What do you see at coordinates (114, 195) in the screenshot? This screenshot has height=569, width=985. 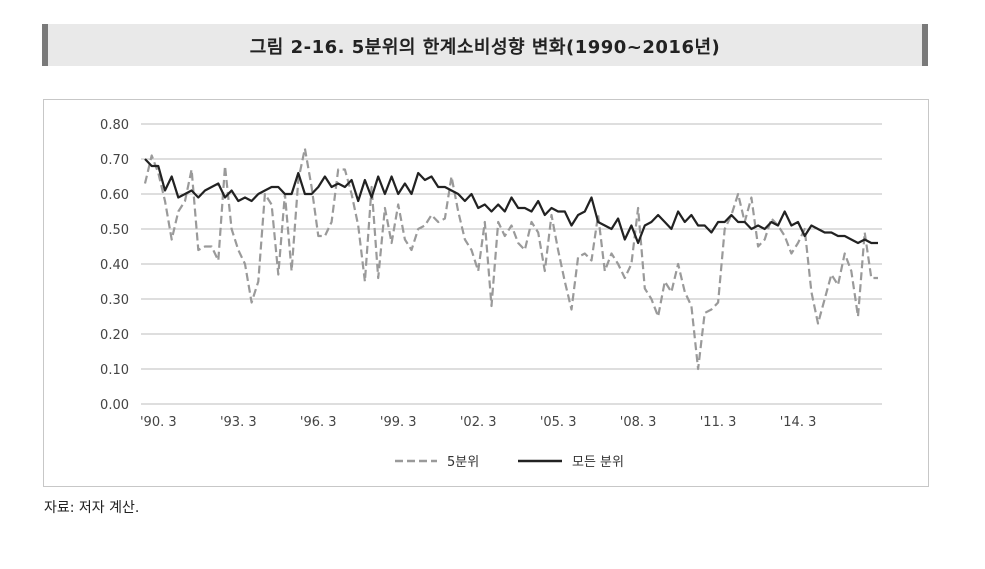 I see `y-tick-label: 0.60` at bounding box center [114, 195].